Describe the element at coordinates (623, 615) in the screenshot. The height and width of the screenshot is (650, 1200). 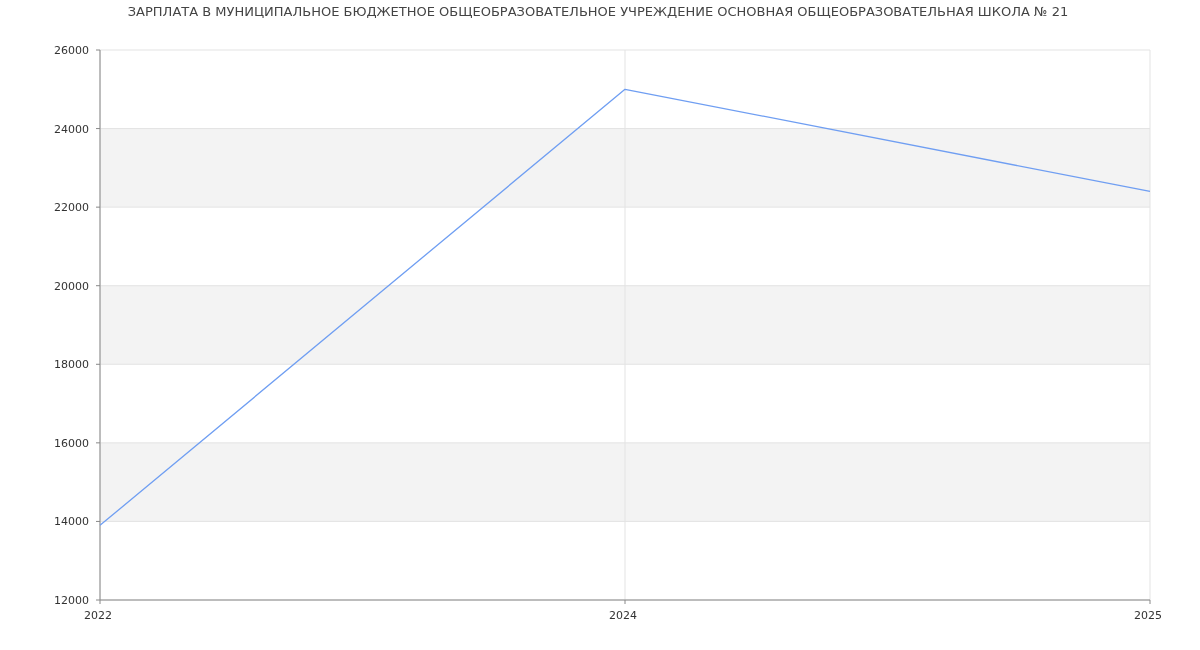
I see `x-tick-label: 2024` at that location.